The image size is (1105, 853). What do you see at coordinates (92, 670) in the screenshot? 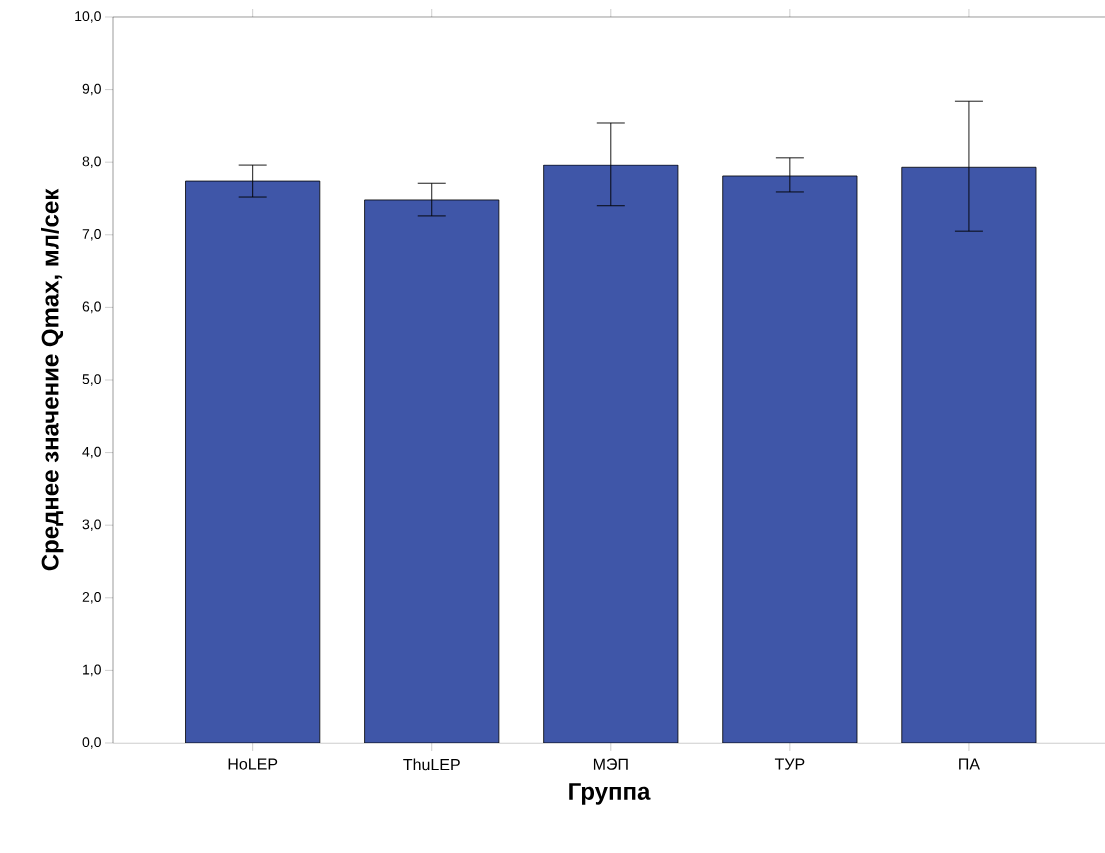
I see `y-tick-label: 1,0` at bounding box center [92, 670].